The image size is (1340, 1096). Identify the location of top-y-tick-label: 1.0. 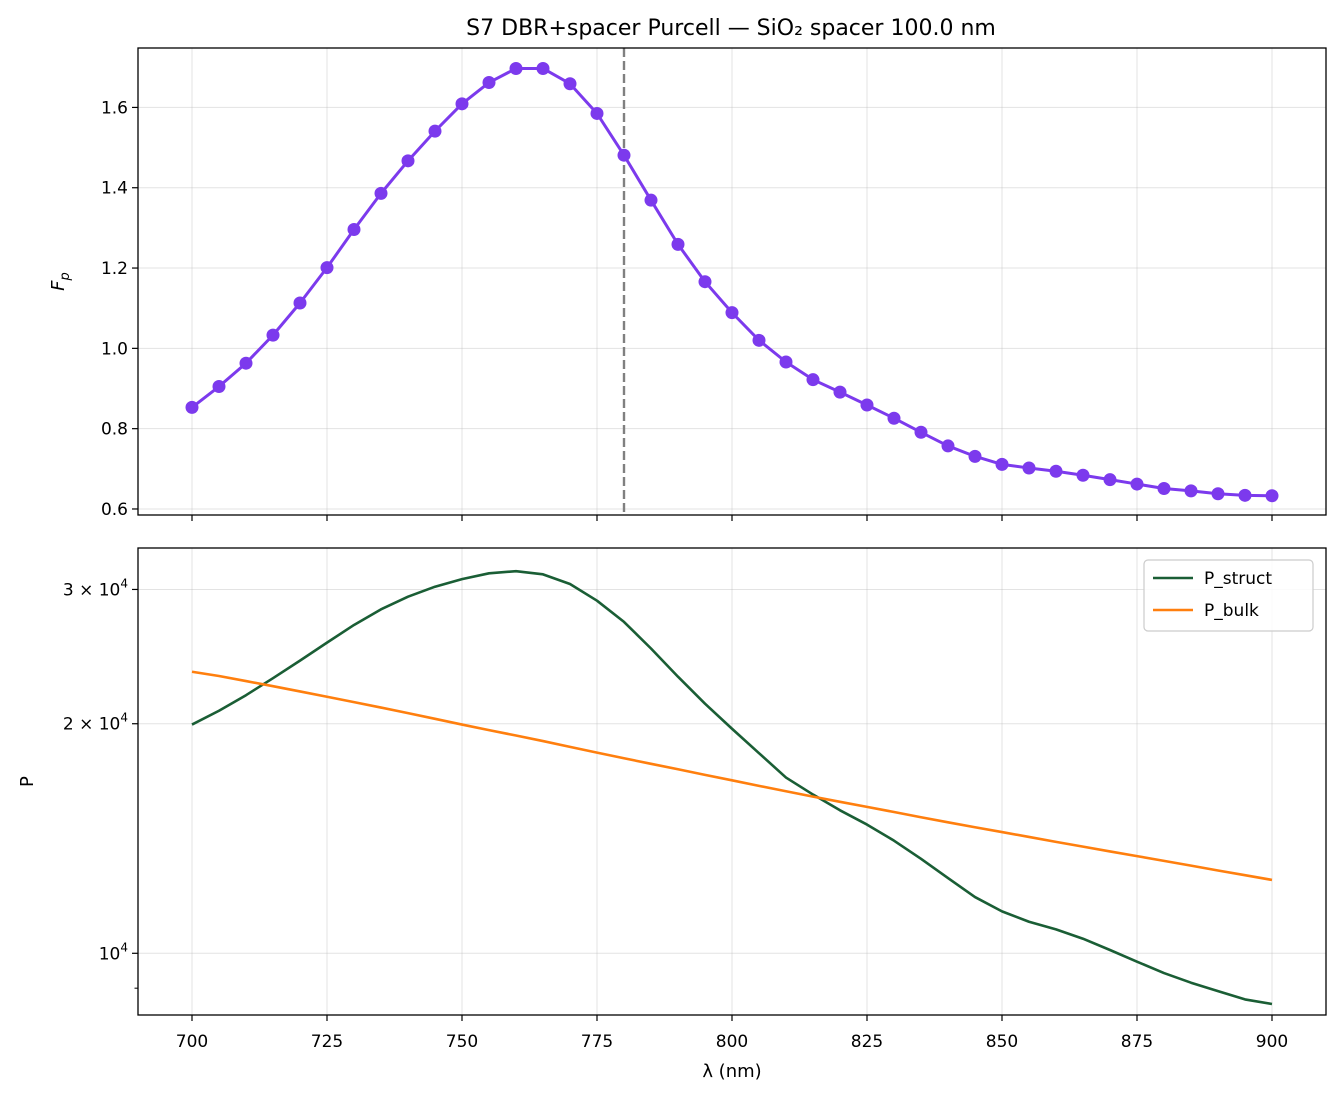
(114, 349).